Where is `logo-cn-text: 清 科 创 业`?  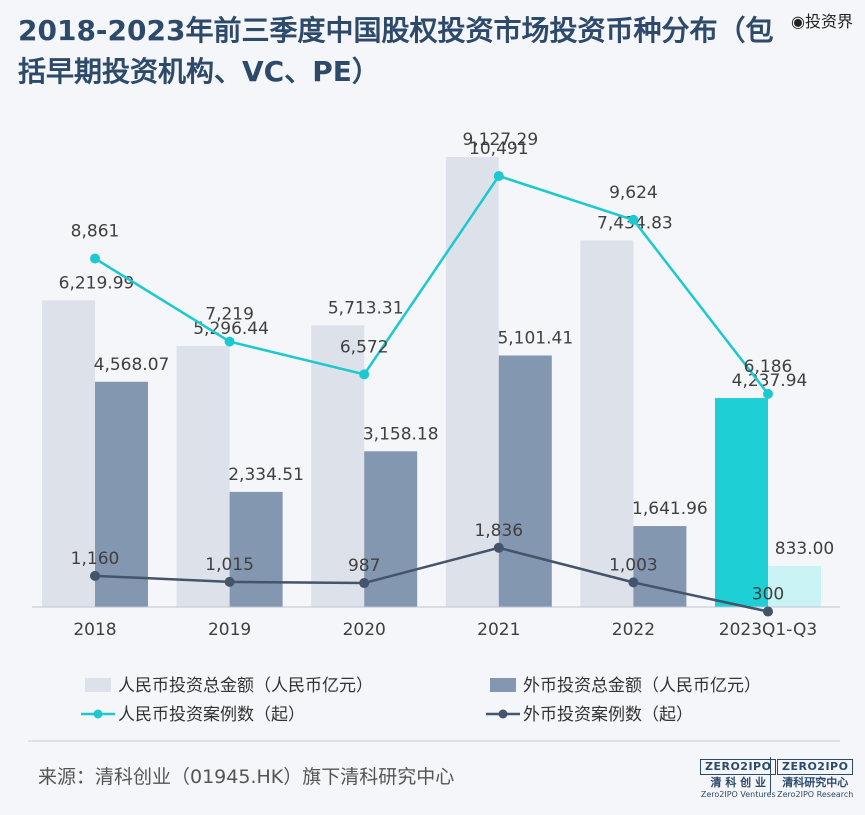 logo-cn-text: 清 科 创 业 is located at coordinates (738, 782).